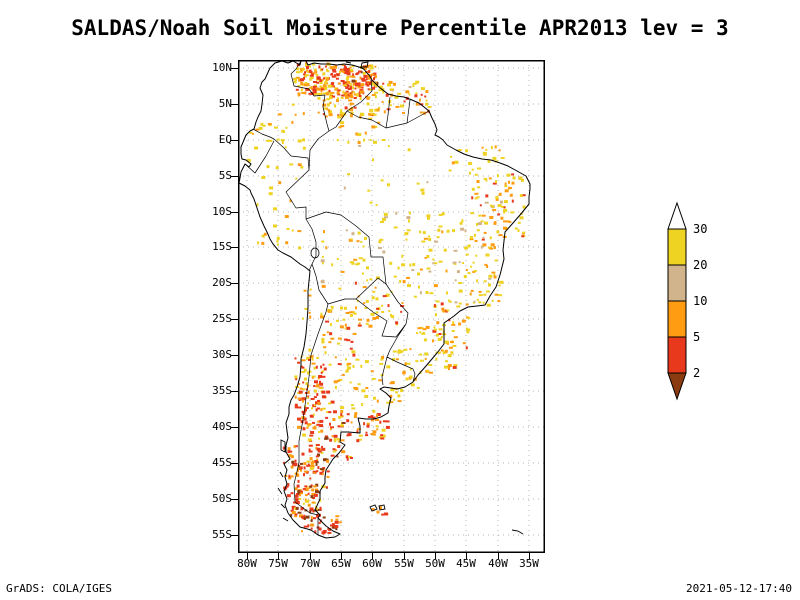  What do you see at coordinates (677, 386) in the screenshot?
I see `colorbar-arrow-below` at bounding box center [677, 386].